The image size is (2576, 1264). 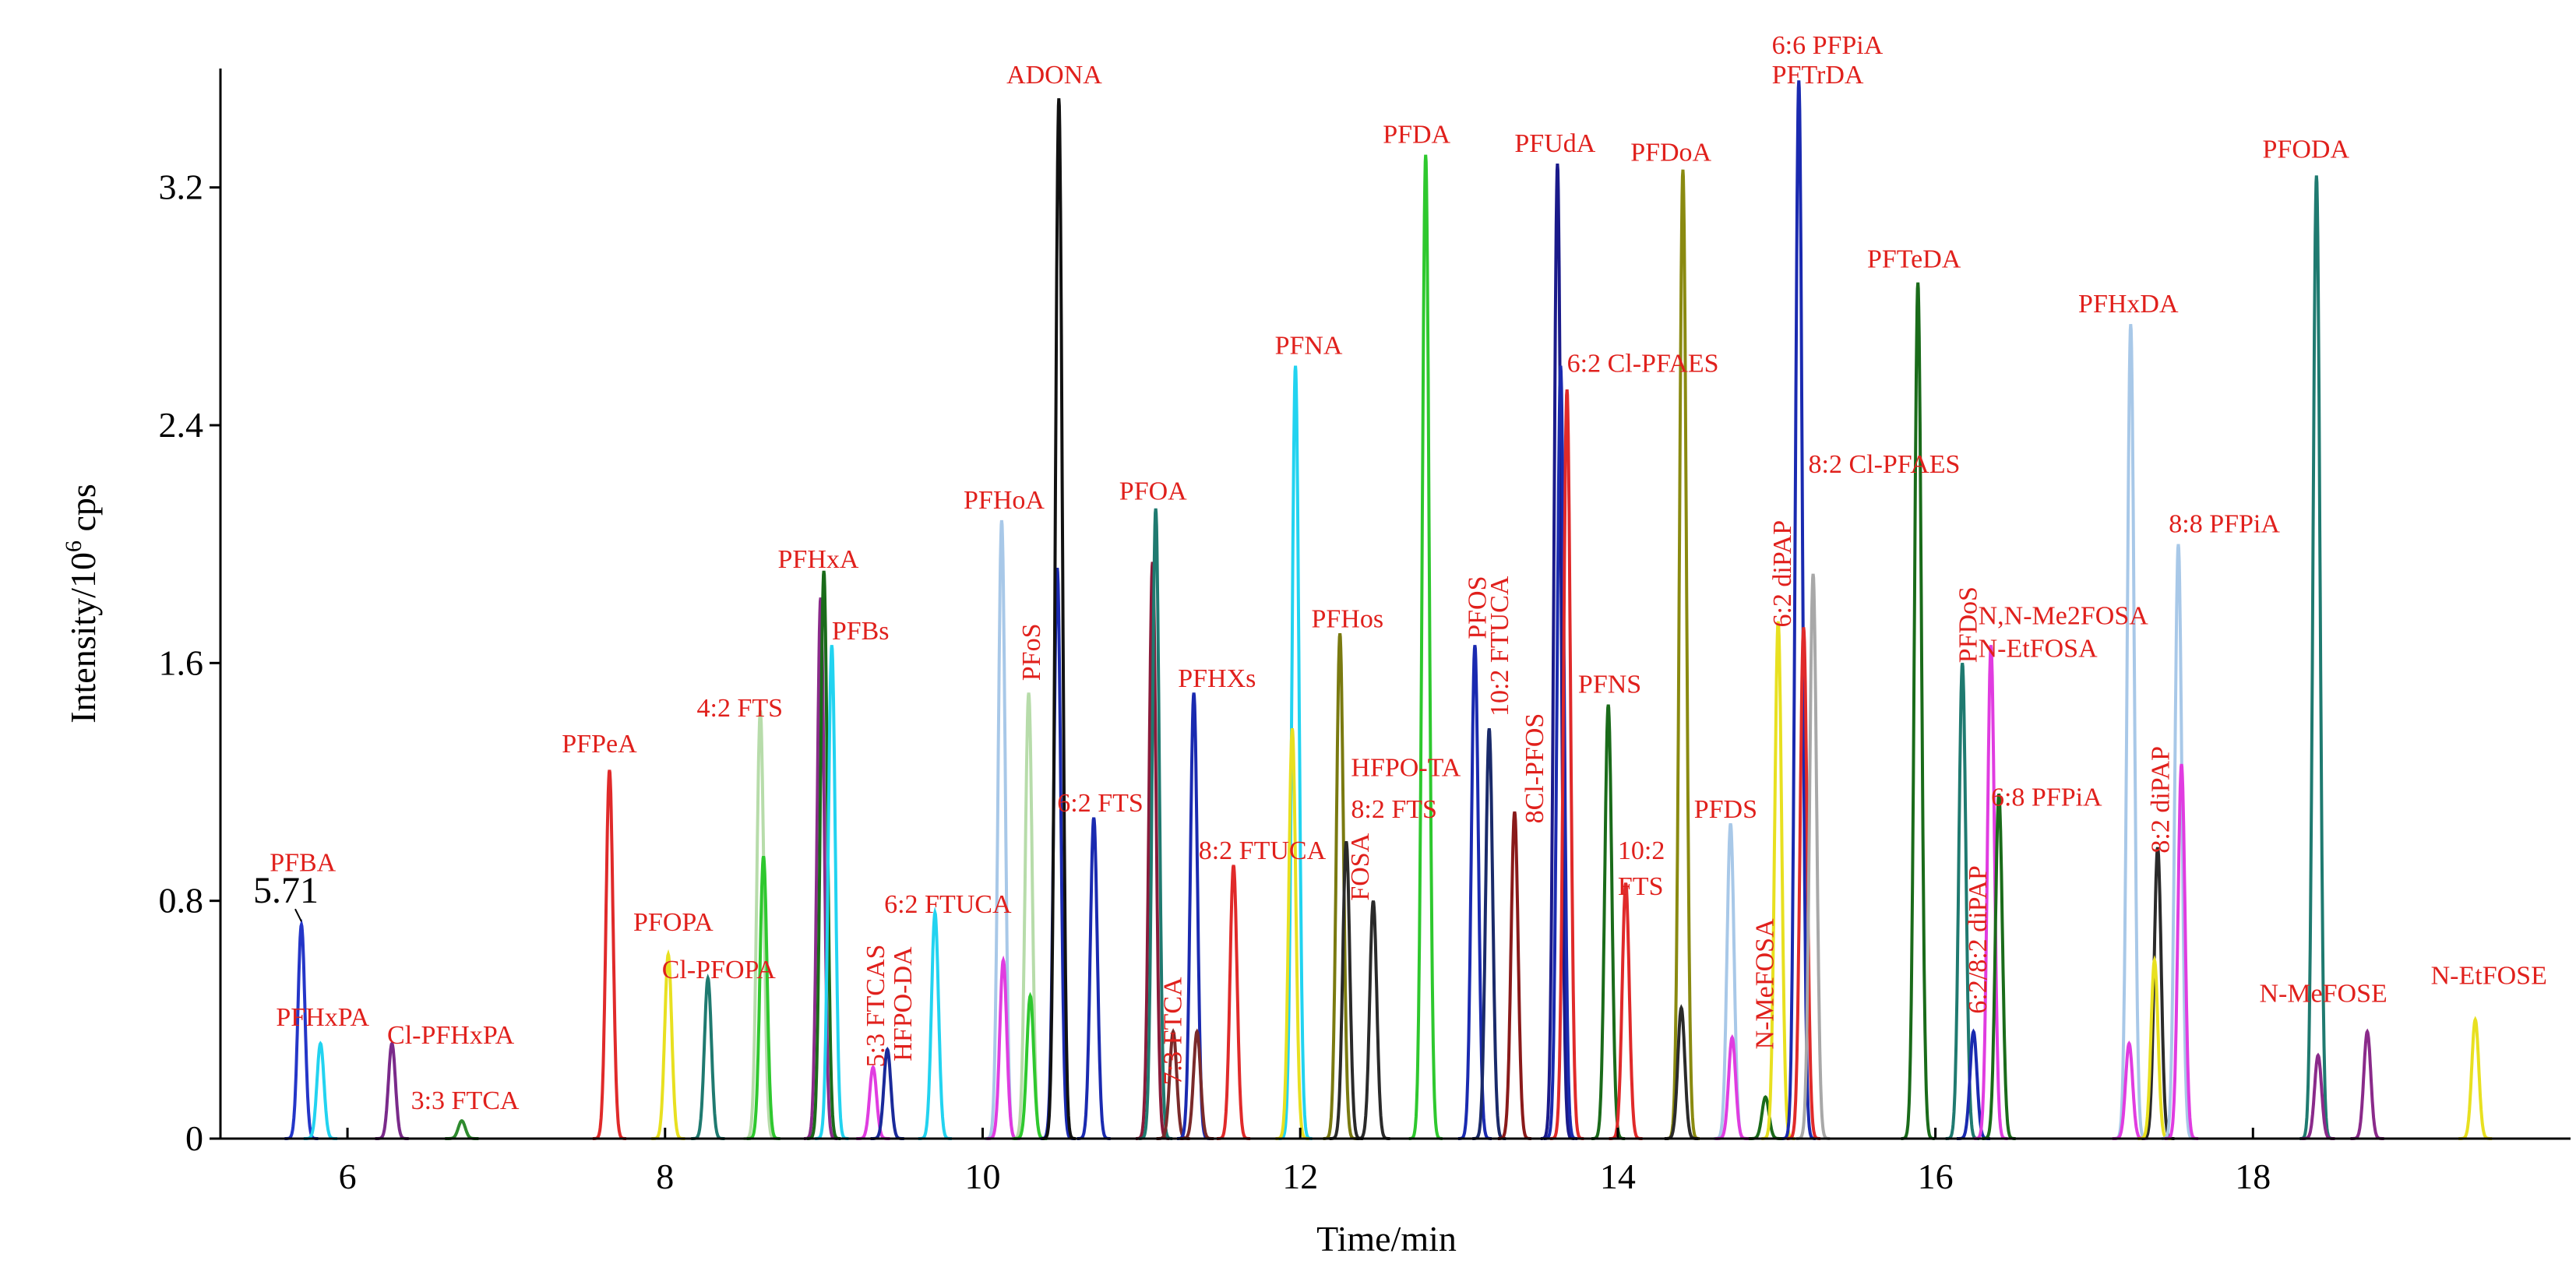 What do you see at coordinates (1818, 75) in the screenshot?
I see `peak-label: PFTrDA` at bounding box center [1818, 75].